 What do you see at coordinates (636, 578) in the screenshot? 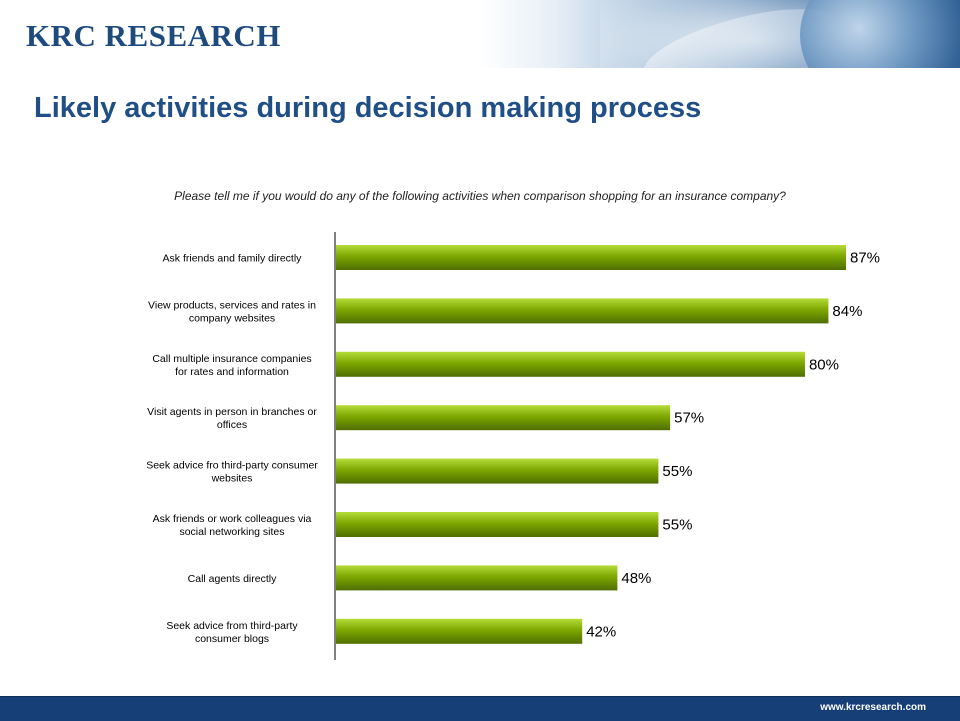
I see `value-label-7: 48%` at bounding box center [636, 578].